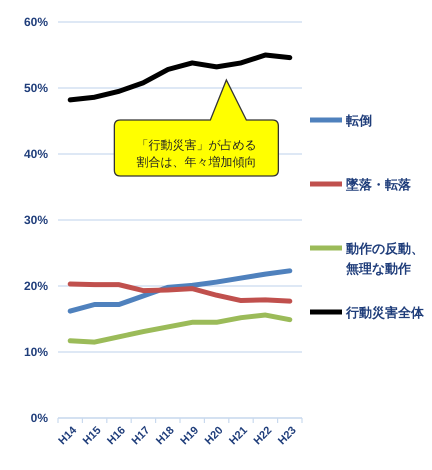  Describe the element at coordinates (214, 436) in the screenshot. I see `x-tick-label: H20` at that location.